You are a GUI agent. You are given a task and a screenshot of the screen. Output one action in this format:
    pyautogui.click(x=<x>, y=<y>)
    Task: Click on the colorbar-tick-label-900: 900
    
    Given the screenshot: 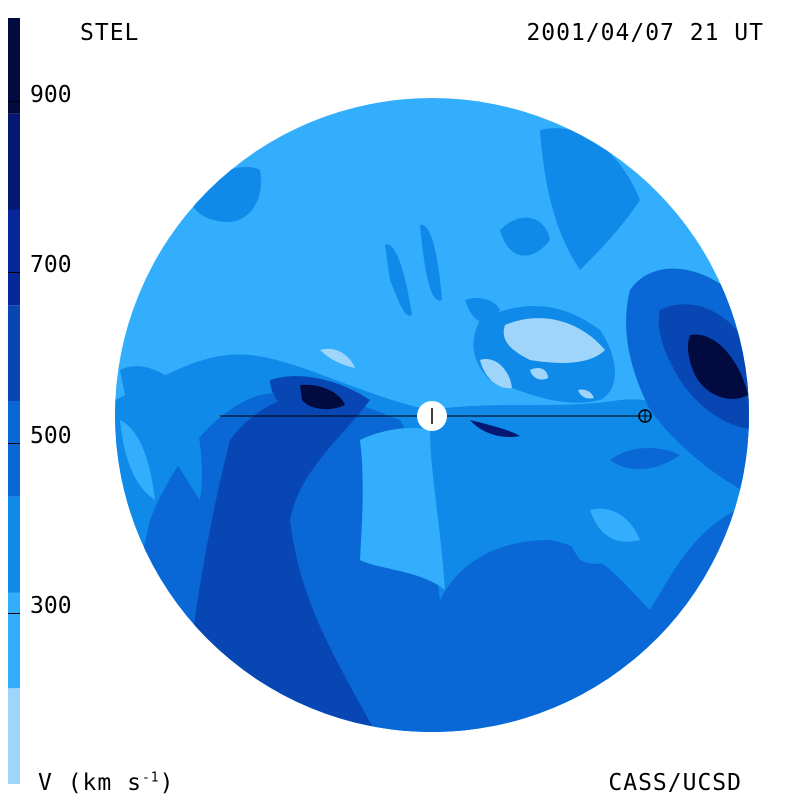 What is the action you would take?
    pyautogui.click(x=51, y=95)
    